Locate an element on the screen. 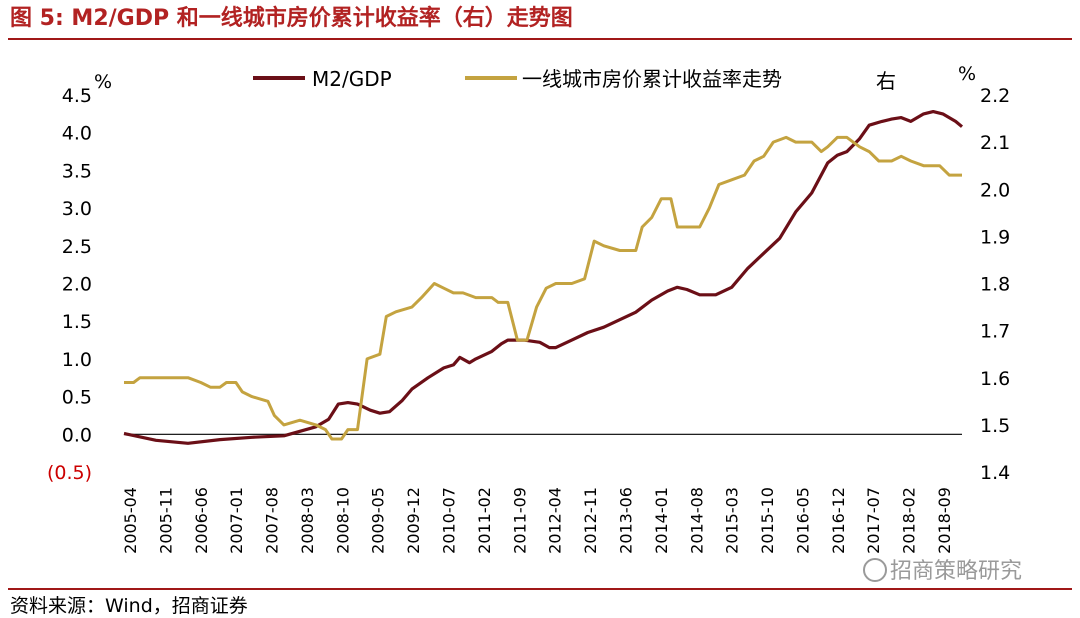 This screenshot has width=1080, height=618. x-tick-label: 2014-01 is located at coordinates (661, 520).